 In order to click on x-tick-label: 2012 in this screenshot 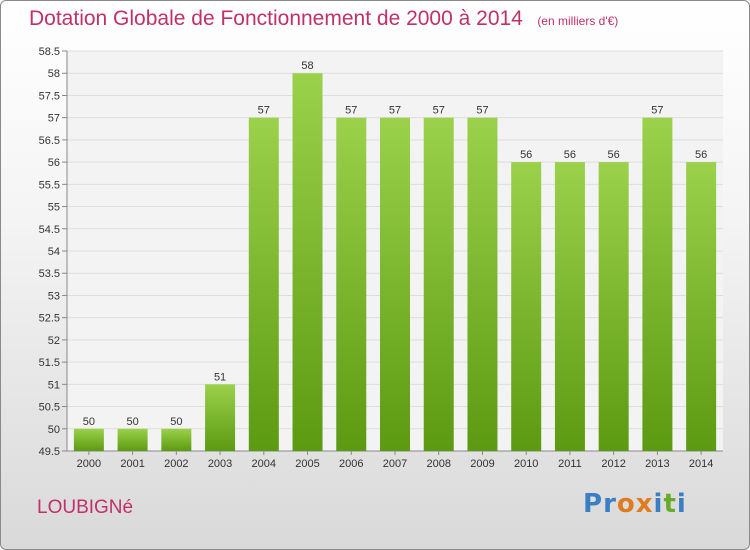, I will do `click(613, 464)`.